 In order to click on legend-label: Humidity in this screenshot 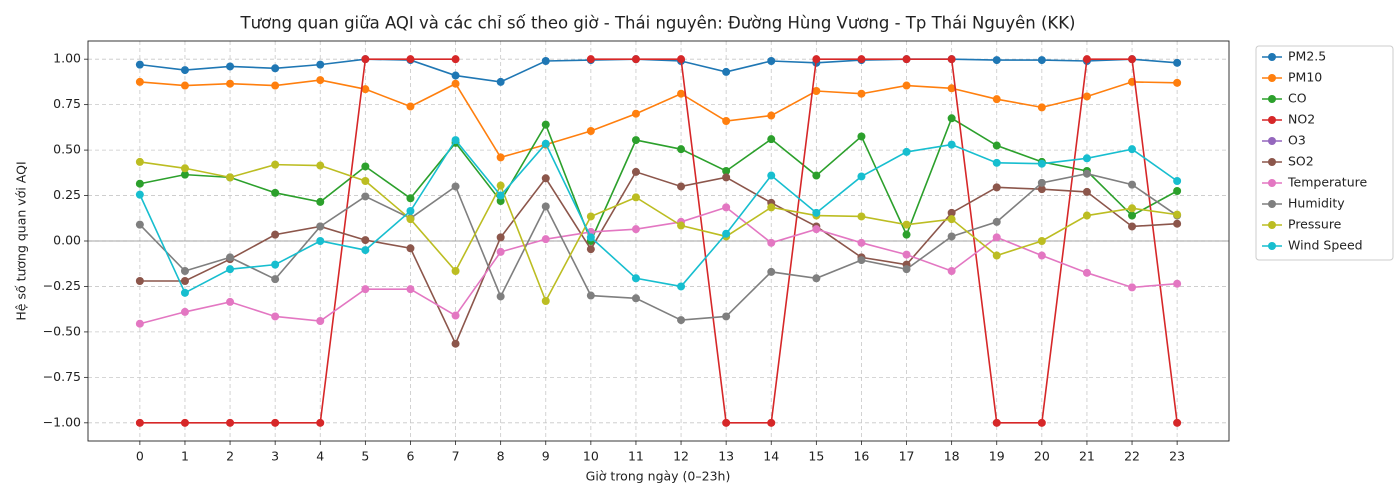, I will do `click(1316, 203)`.